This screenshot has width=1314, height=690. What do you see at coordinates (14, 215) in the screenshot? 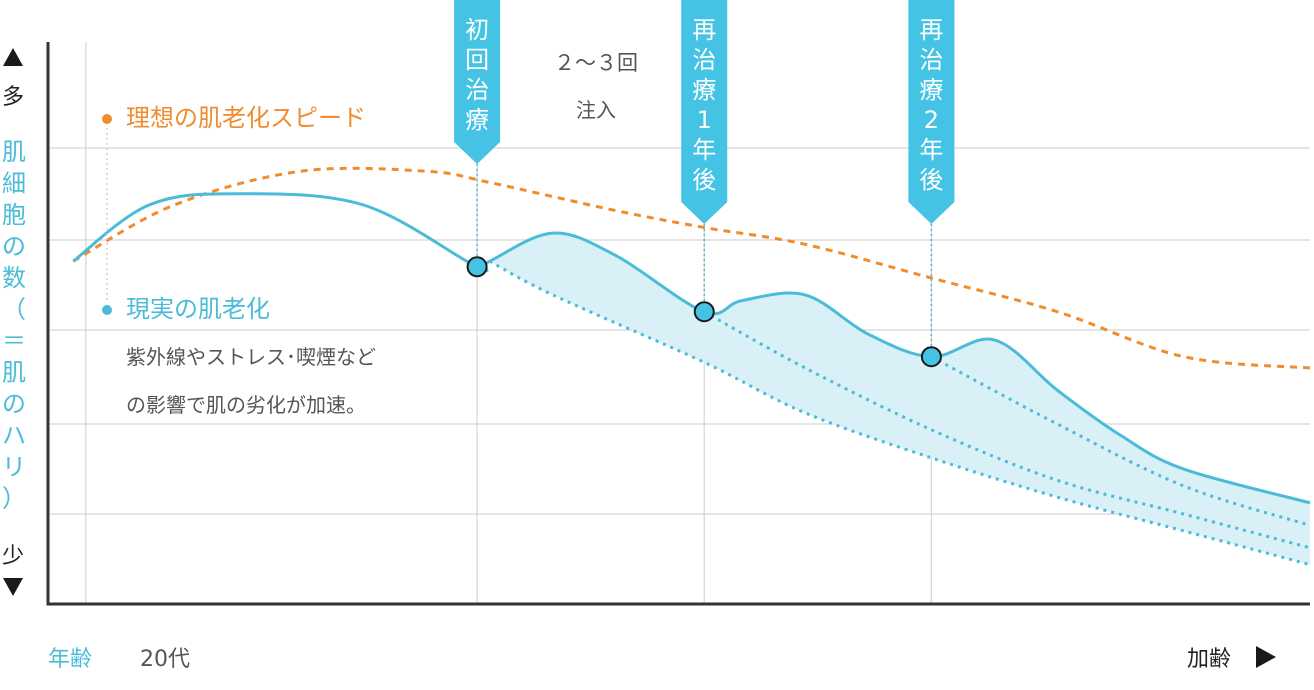
I see `y-axis-title-char: 胞` at bounding box center [14, 215].